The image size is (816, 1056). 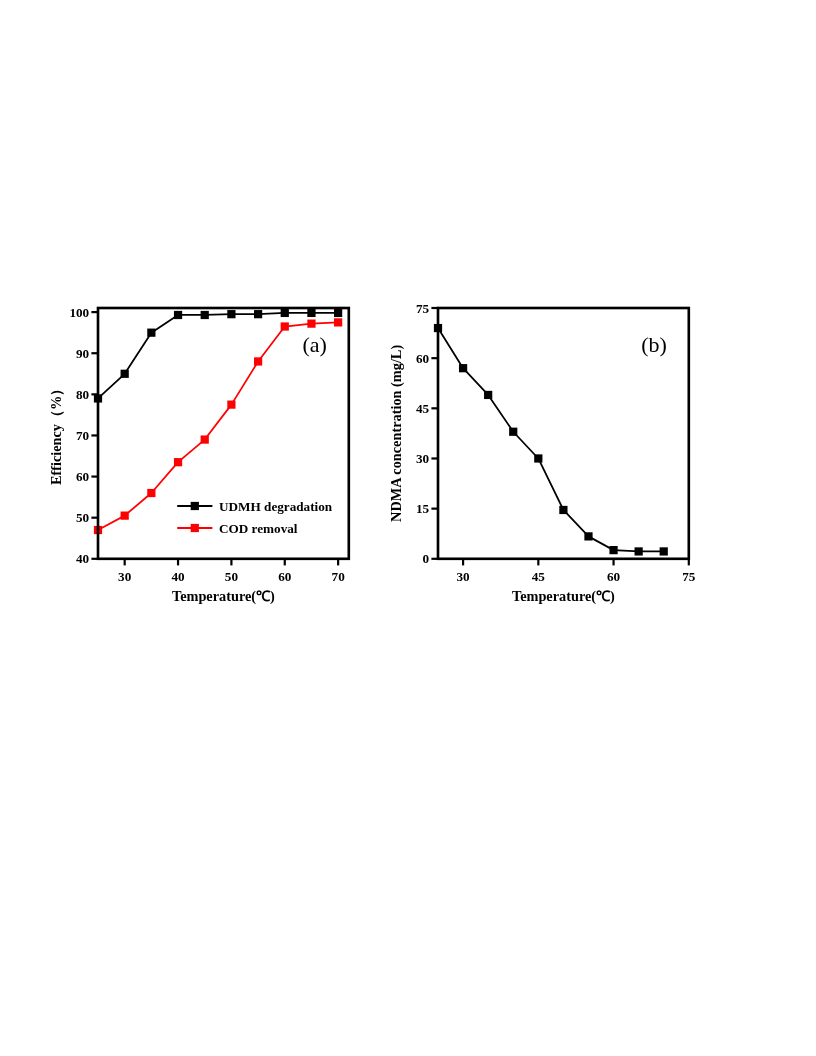 What do you see at coordinates (338, 576) in the screenshot?
I see `x-tick-label: 70` at bounding box center [338, 576].